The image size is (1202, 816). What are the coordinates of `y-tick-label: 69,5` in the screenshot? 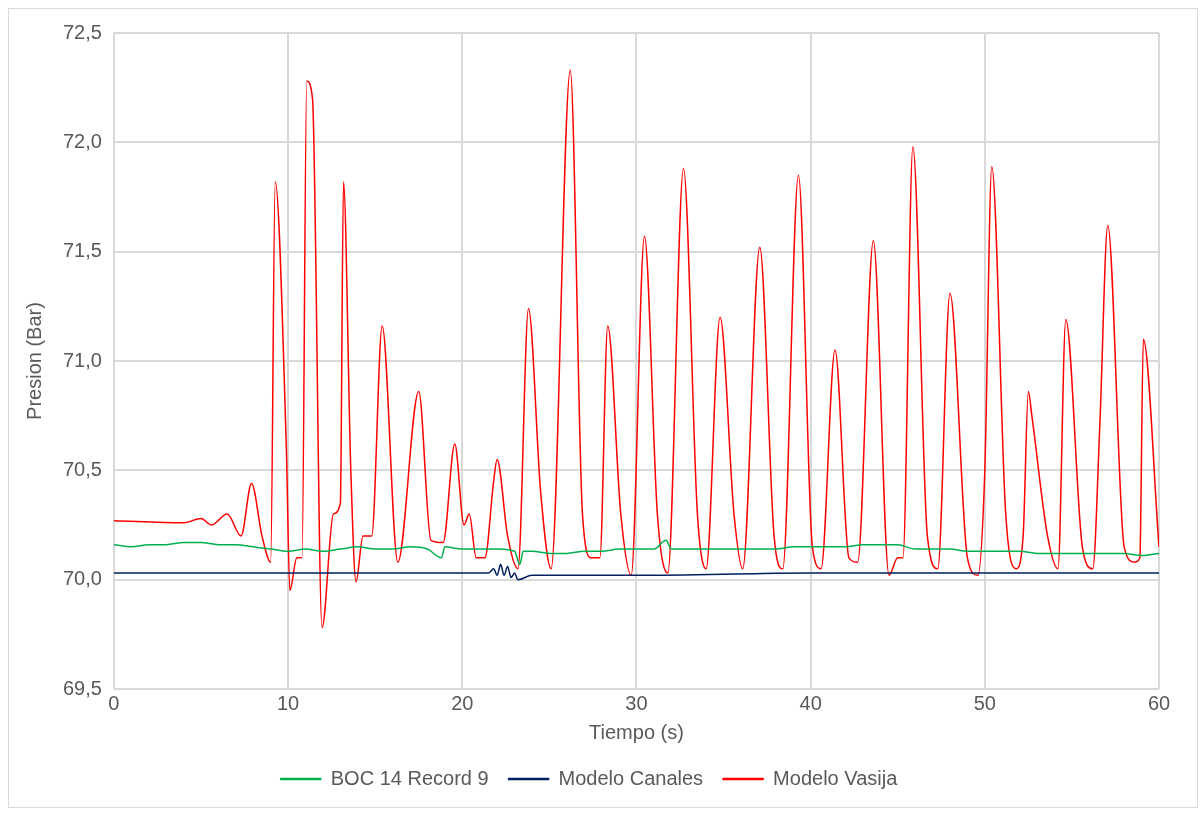 It's located at (82, 687).